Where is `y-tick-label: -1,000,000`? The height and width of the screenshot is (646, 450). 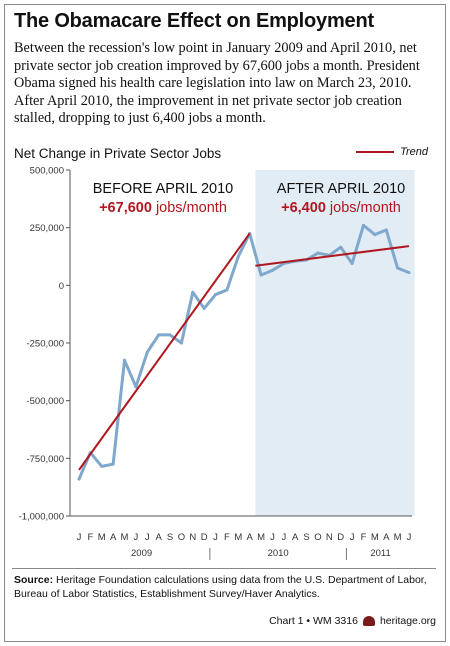 y-tick-label: -1,000,000 is located at coordinates (41, 517).